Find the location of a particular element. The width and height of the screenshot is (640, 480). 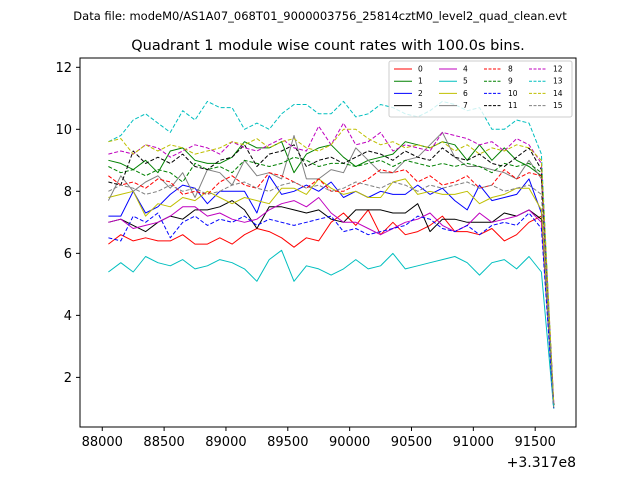

legend-label-2: 2 is located at coordinates (420, 93).